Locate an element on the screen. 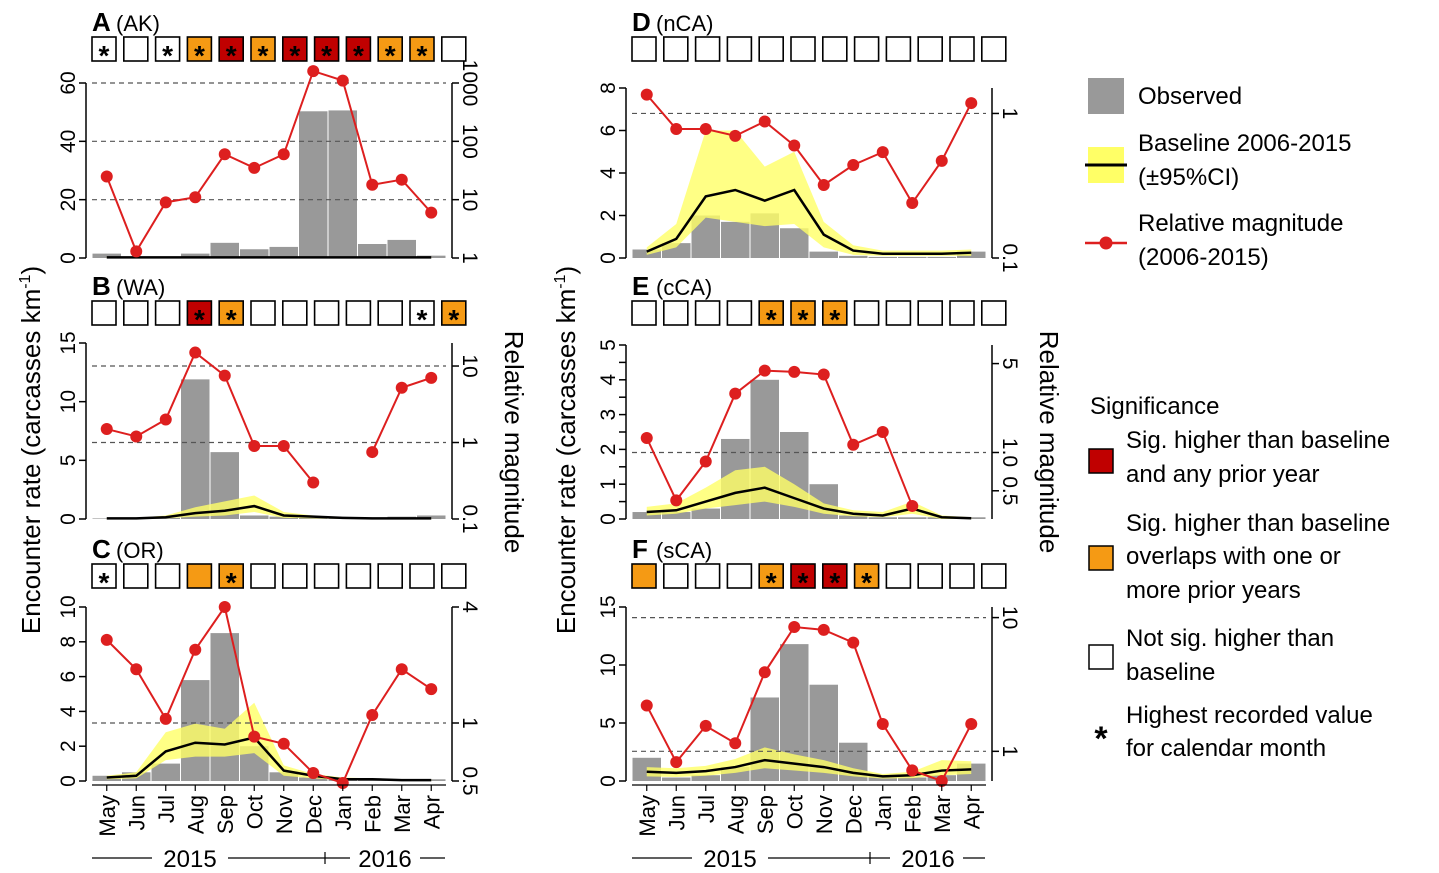  panel-letter: B is located at coordinates (101, 286).